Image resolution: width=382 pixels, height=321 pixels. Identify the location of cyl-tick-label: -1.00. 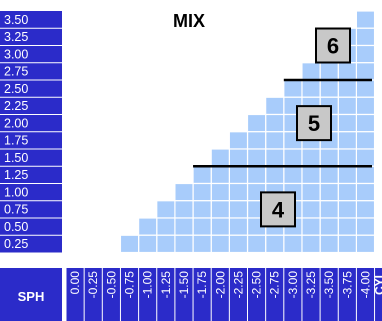
(148, 285).